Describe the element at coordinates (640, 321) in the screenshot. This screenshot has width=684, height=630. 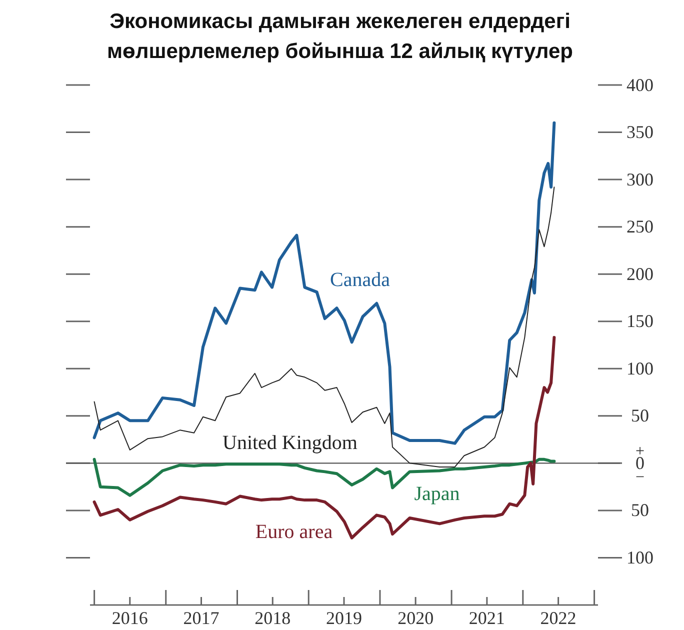
I see `y-tick-label: 150` at that location.